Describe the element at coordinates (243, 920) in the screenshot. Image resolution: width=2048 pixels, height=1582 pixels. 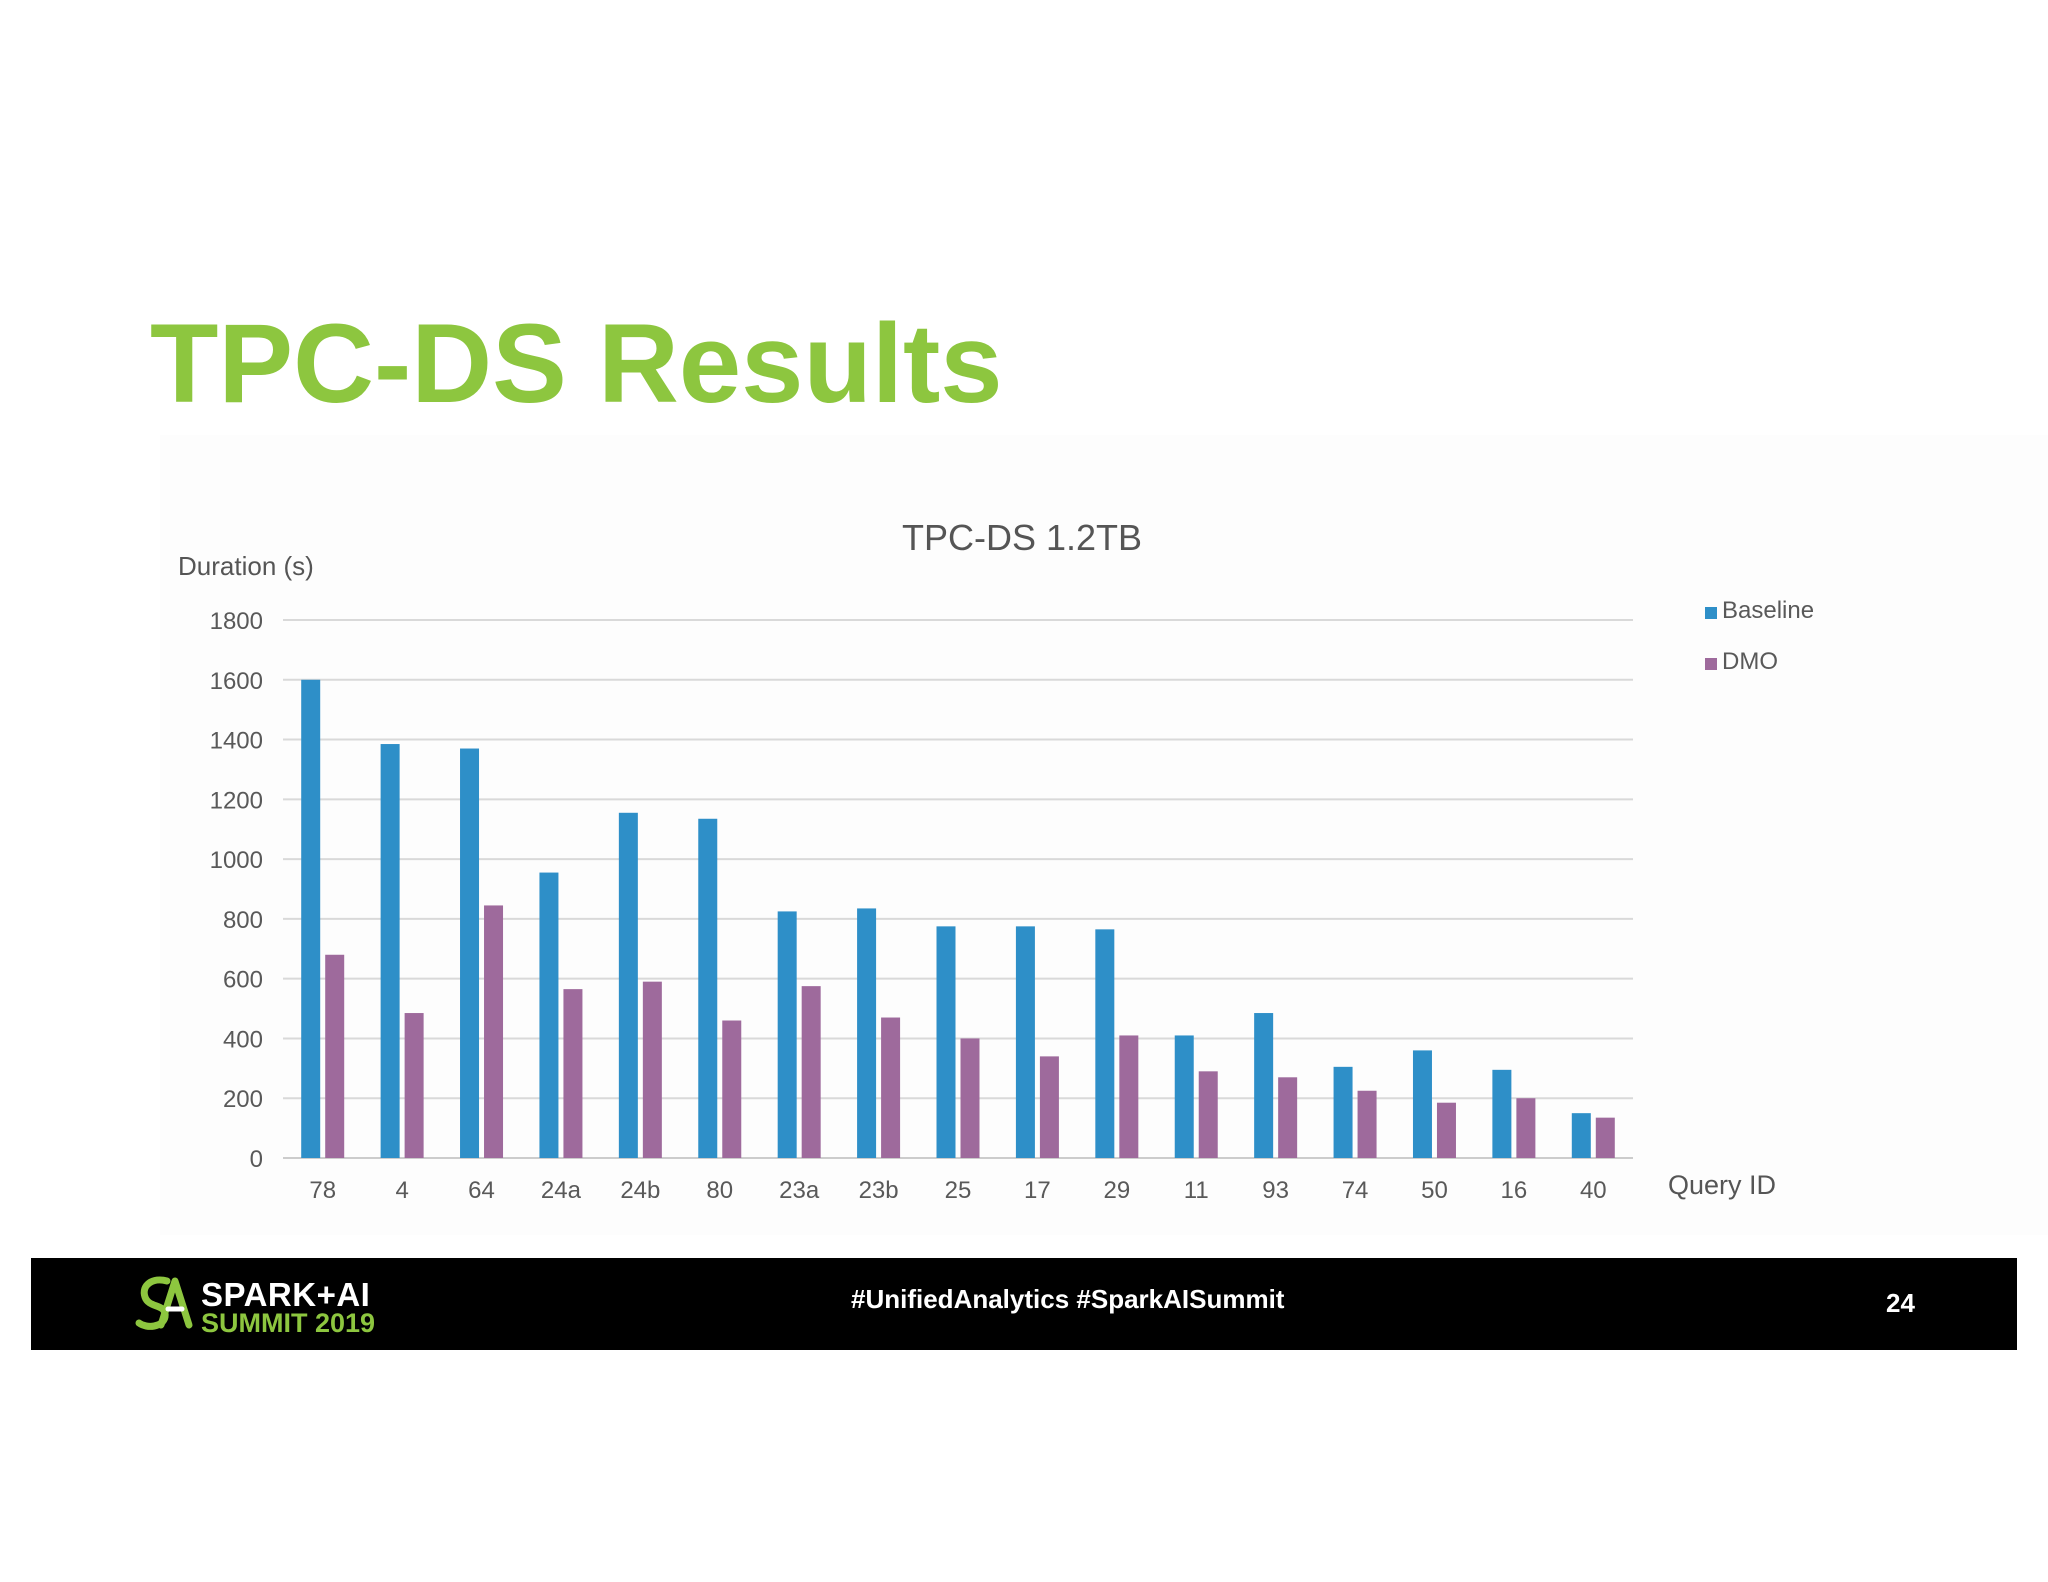
I see `y-tick-label: 800` at that location.